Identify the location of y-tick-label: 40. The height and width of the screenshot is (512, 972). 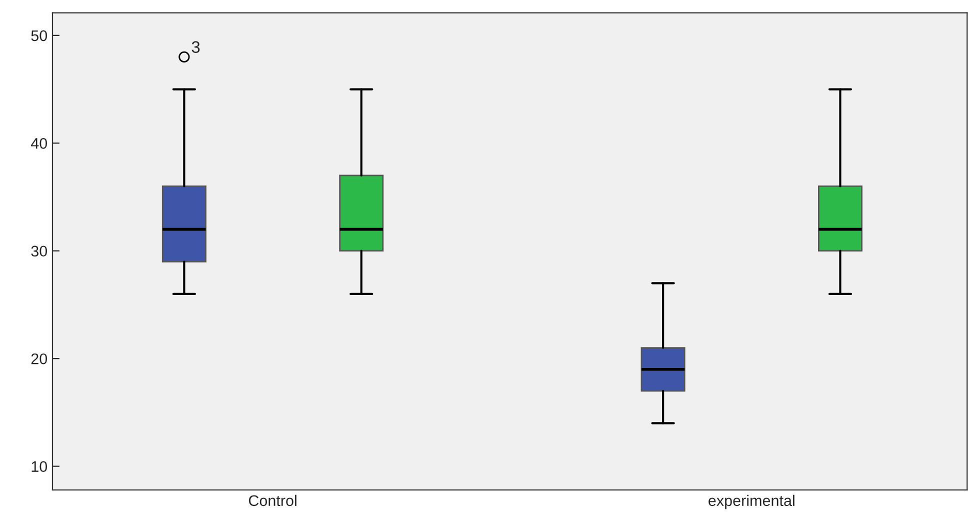
(39, 143).